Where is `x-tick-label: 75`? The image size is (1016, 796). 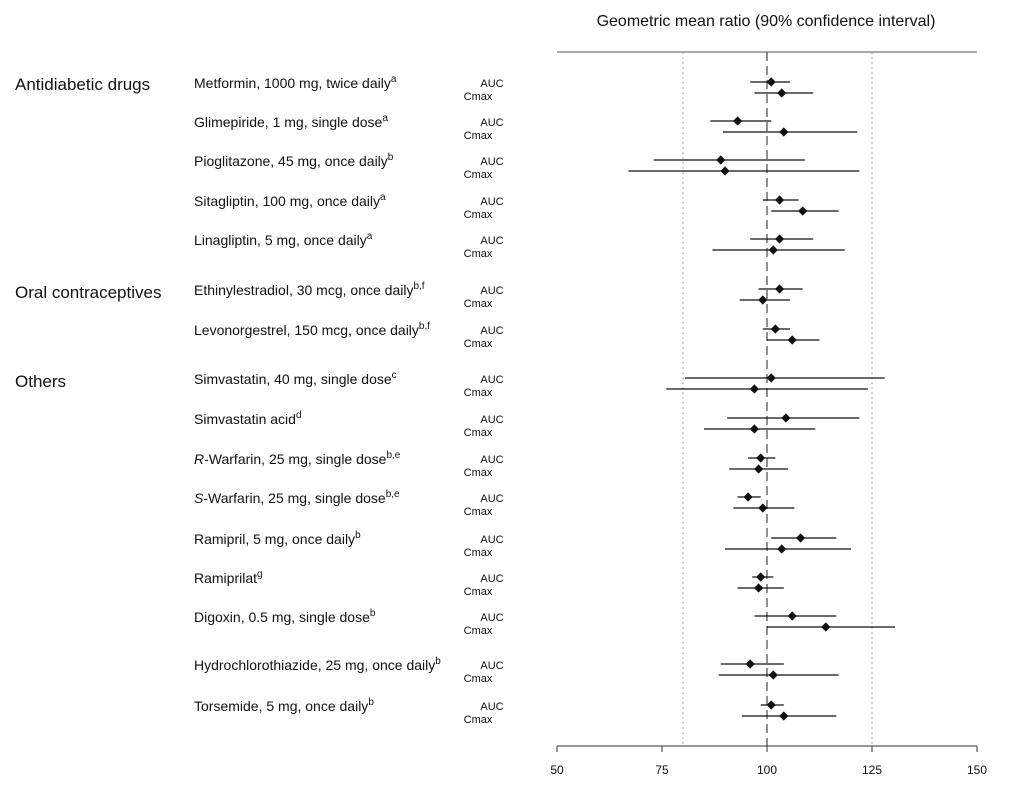 x-tick-label: 75 is located at coordinates (662, 770).